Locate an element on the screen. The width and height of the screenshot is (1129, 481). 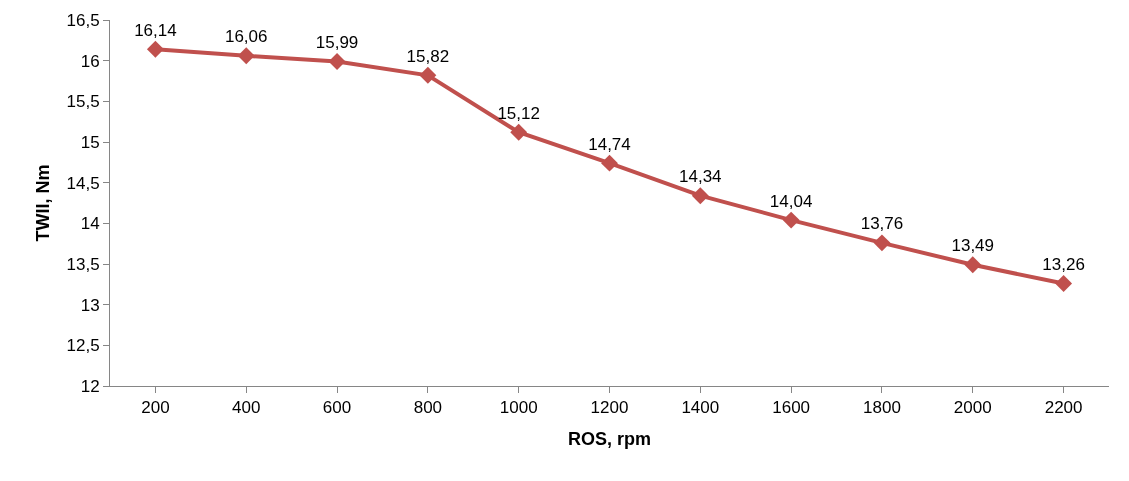
y-tick-label: 12 is located at coordinates (90, 386).